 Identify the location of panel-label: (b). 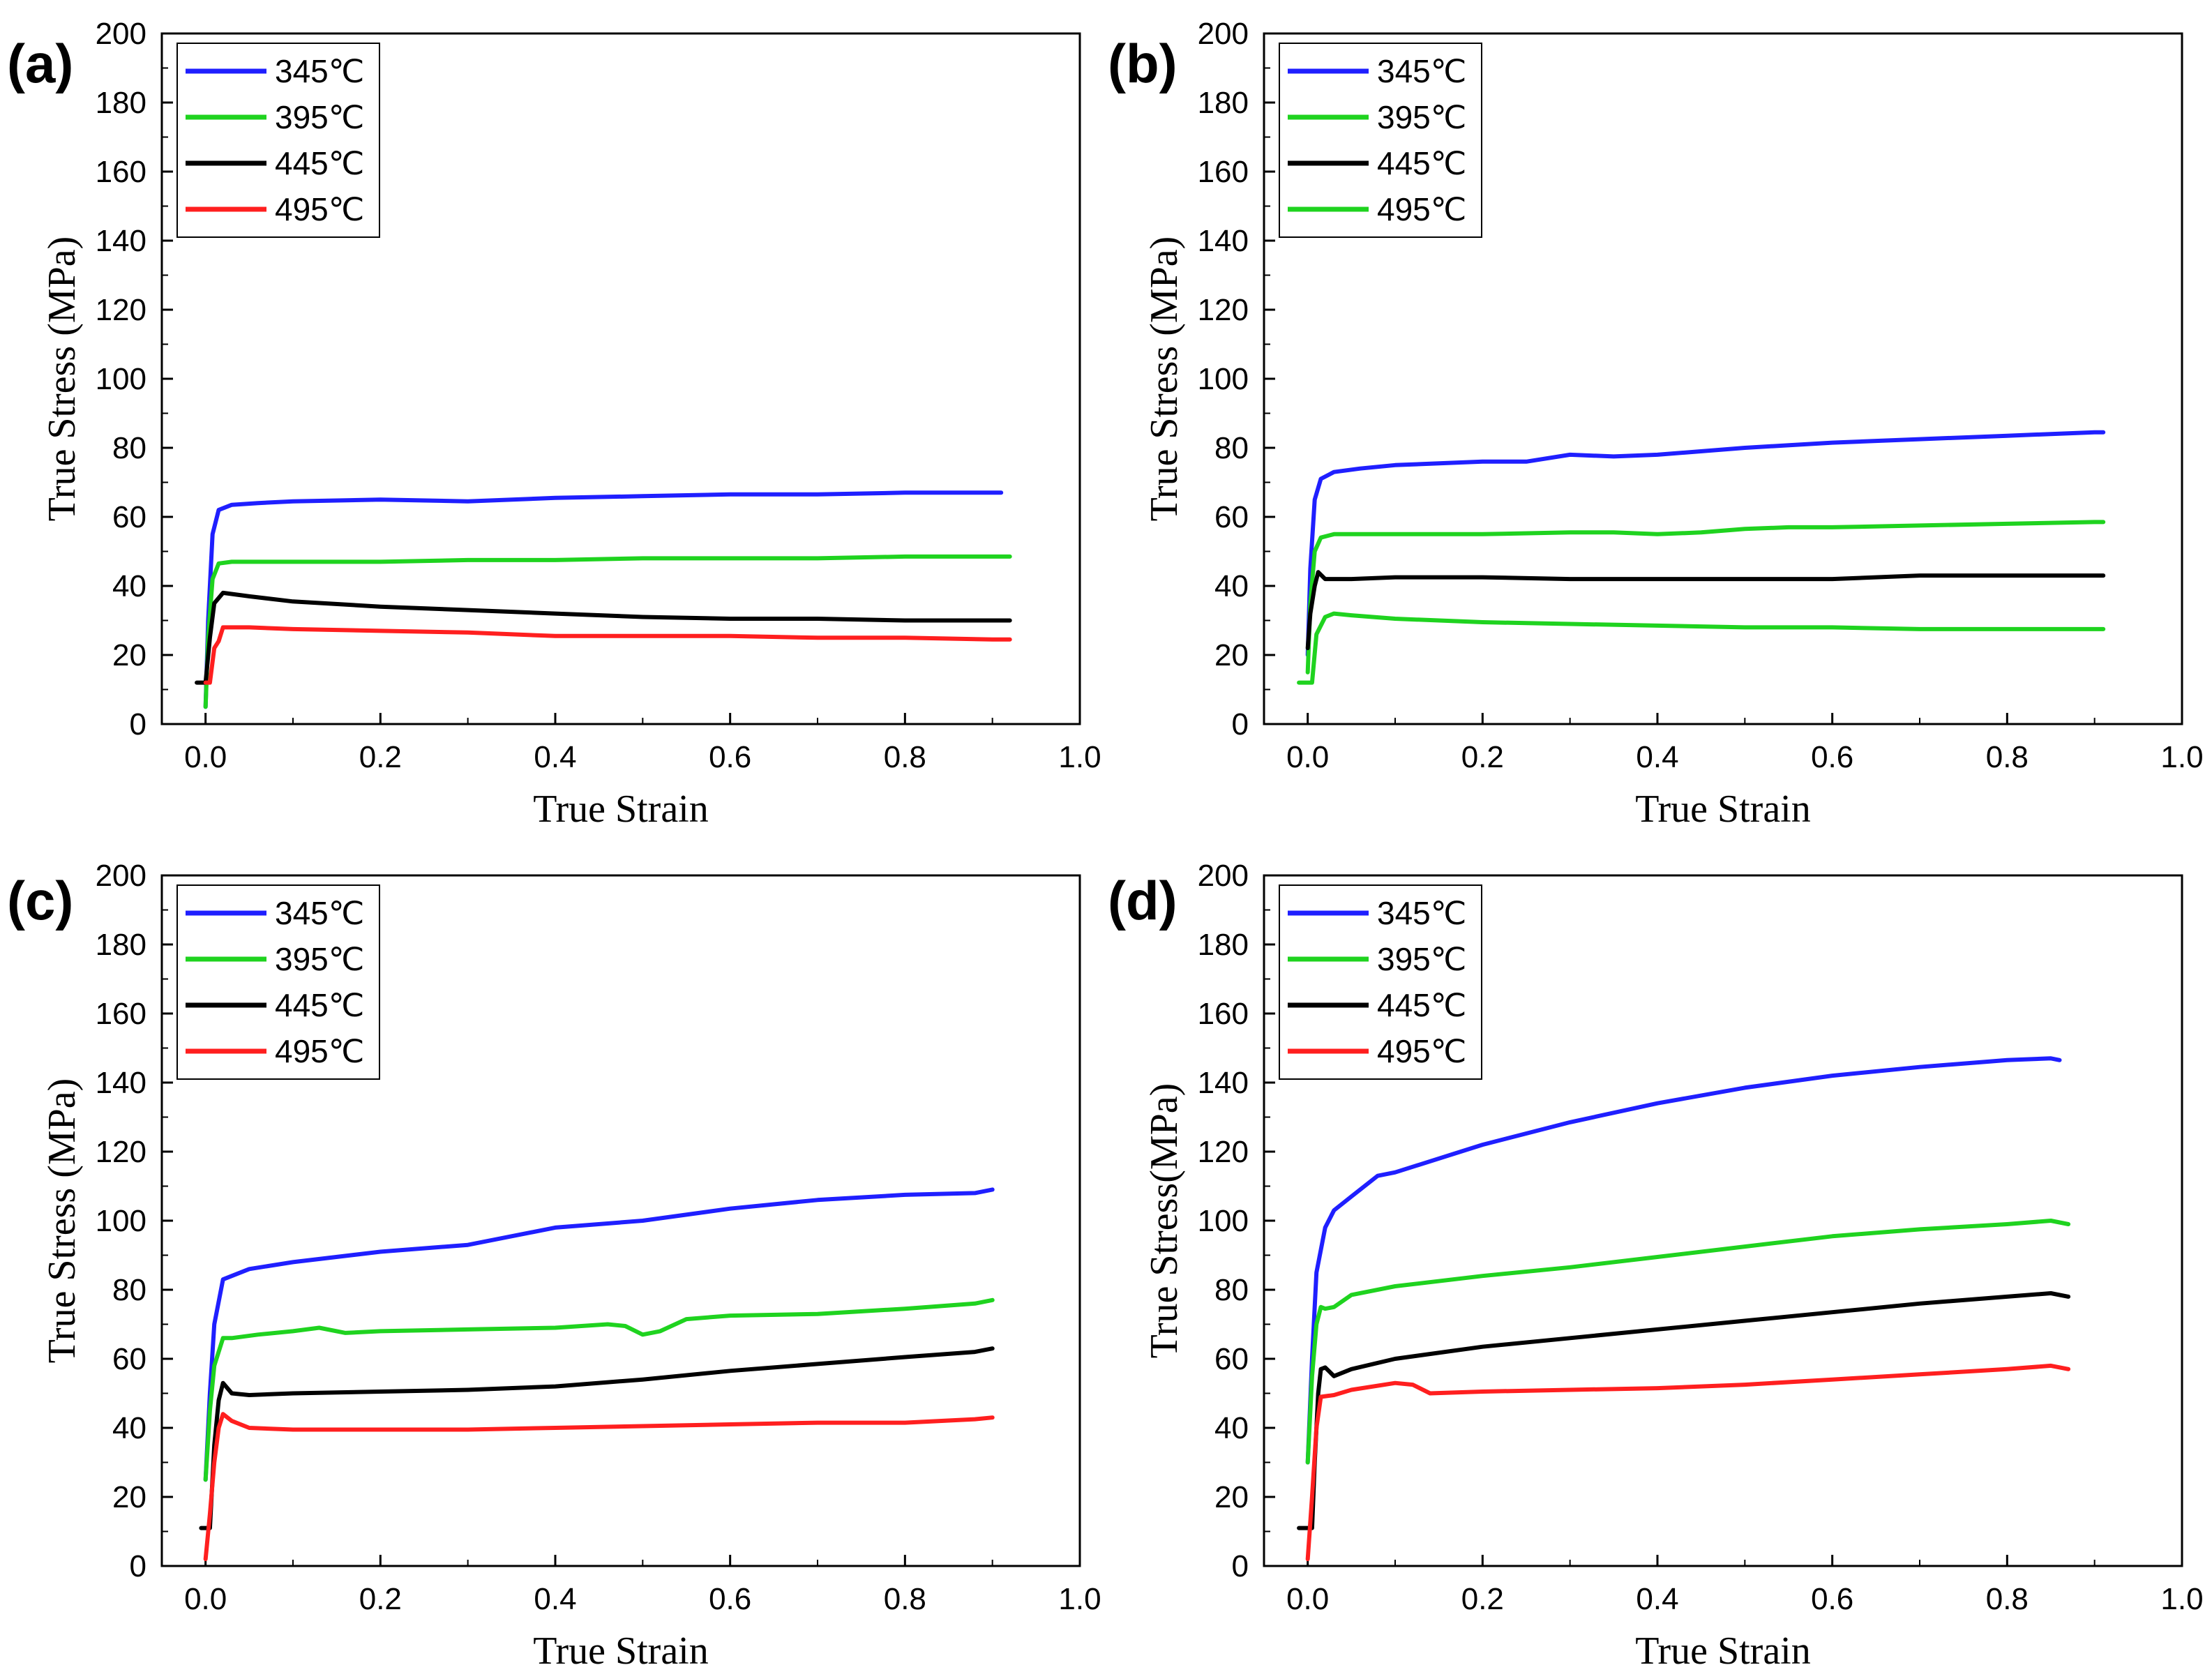
(1143, 63).